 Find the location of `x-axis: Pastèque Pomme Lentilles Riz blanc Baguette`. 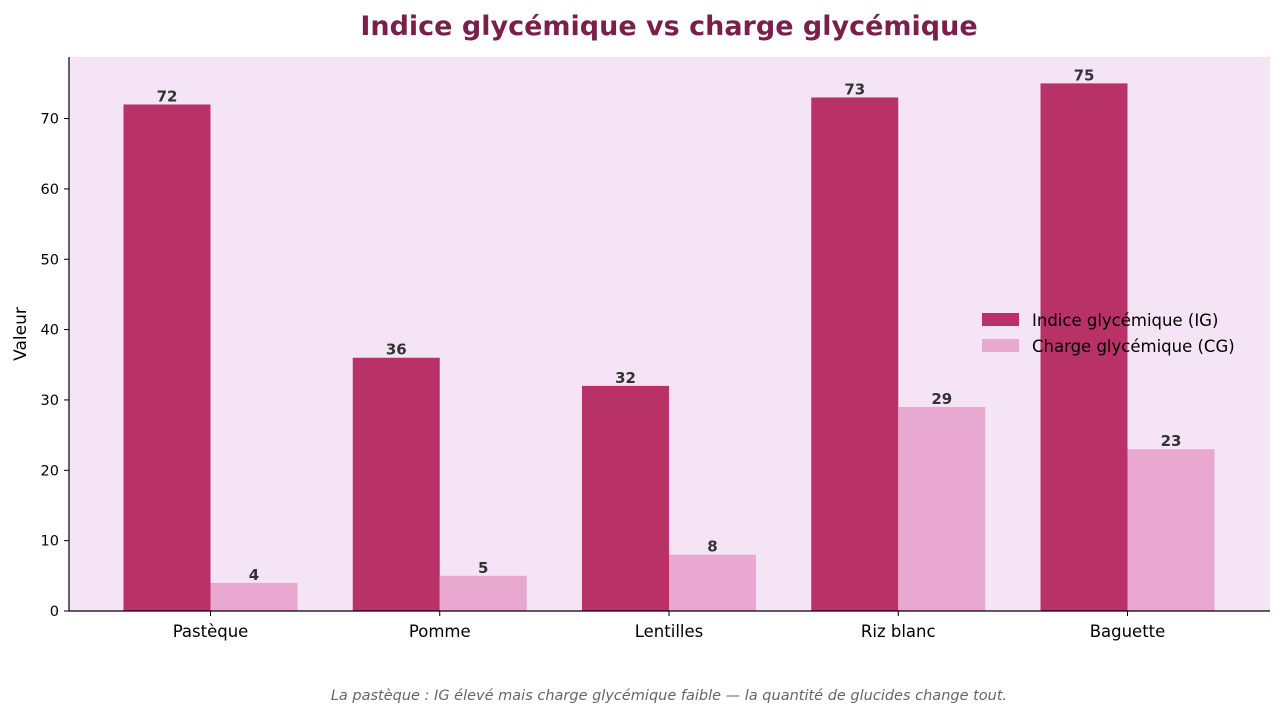

x-axis: Pastèque Pomme Lentilles Riz blanc Baguette is located at coordinates (669, 625).